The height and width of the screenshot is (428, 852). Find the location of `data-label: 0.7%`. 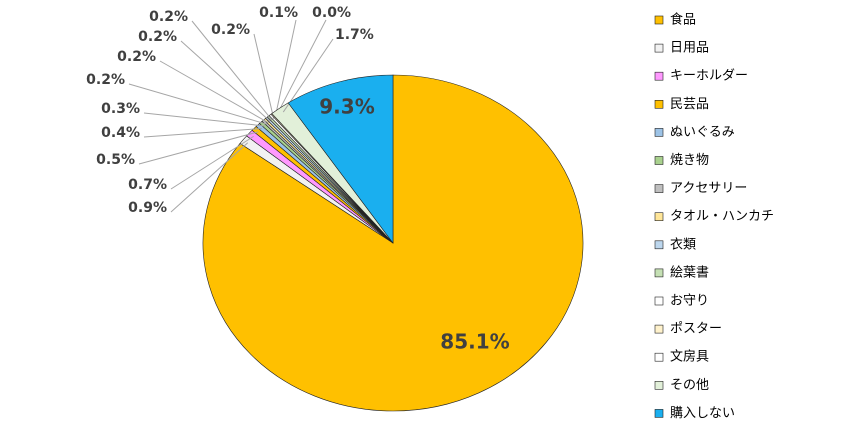

data-label: 0.7% is located at coordinates (147, 185).